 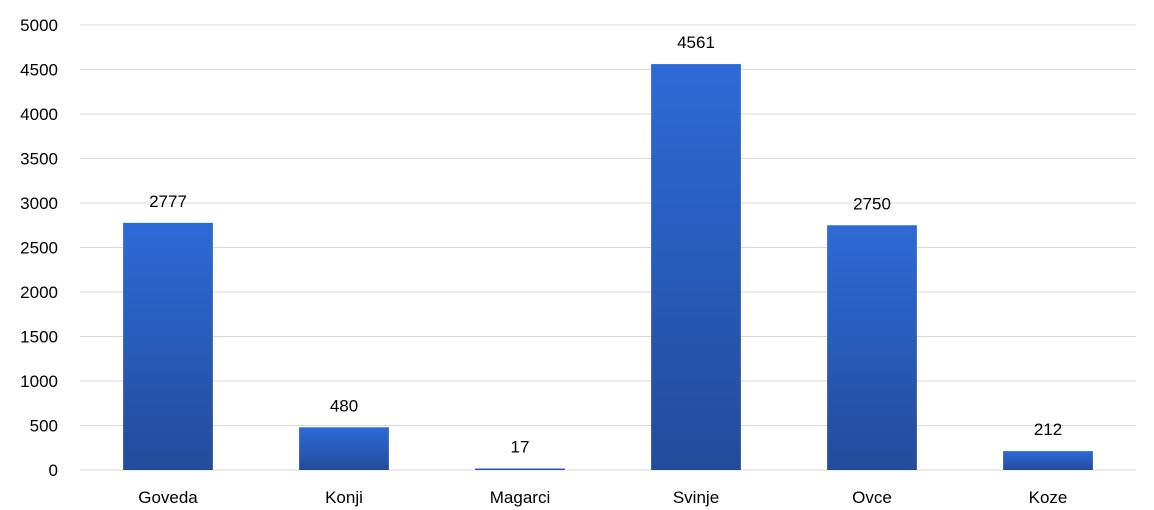 I want to click on bar-koze, so click(x=1048, y=460).